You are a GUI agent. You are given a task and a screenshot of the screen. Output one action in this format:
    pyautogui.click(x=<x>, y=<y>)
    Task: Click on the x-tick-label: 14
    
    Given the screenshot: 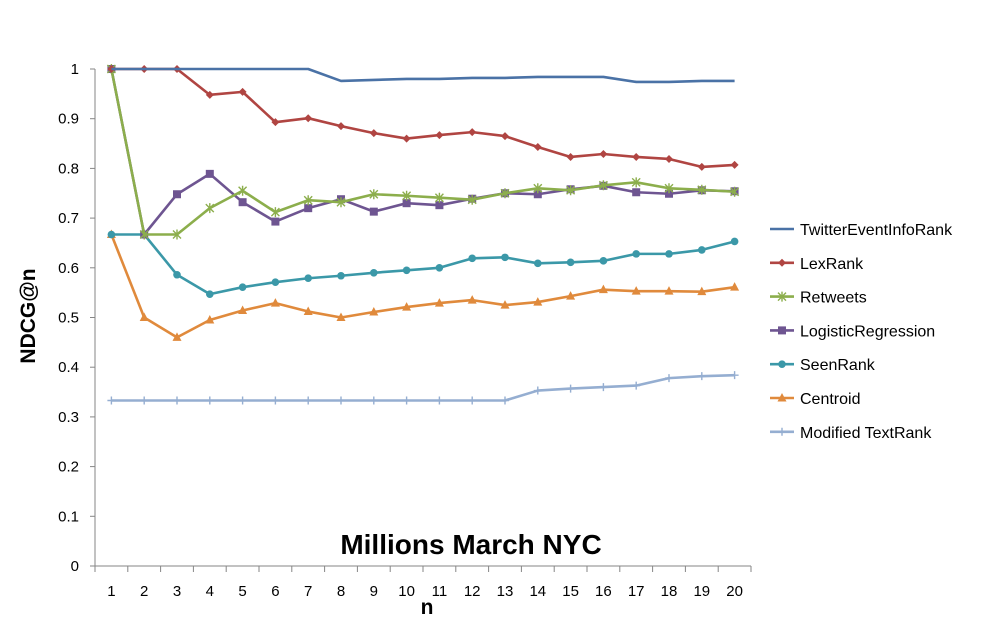 What is the action you would take?
    pyautogui.click(x=537, y=591)
    